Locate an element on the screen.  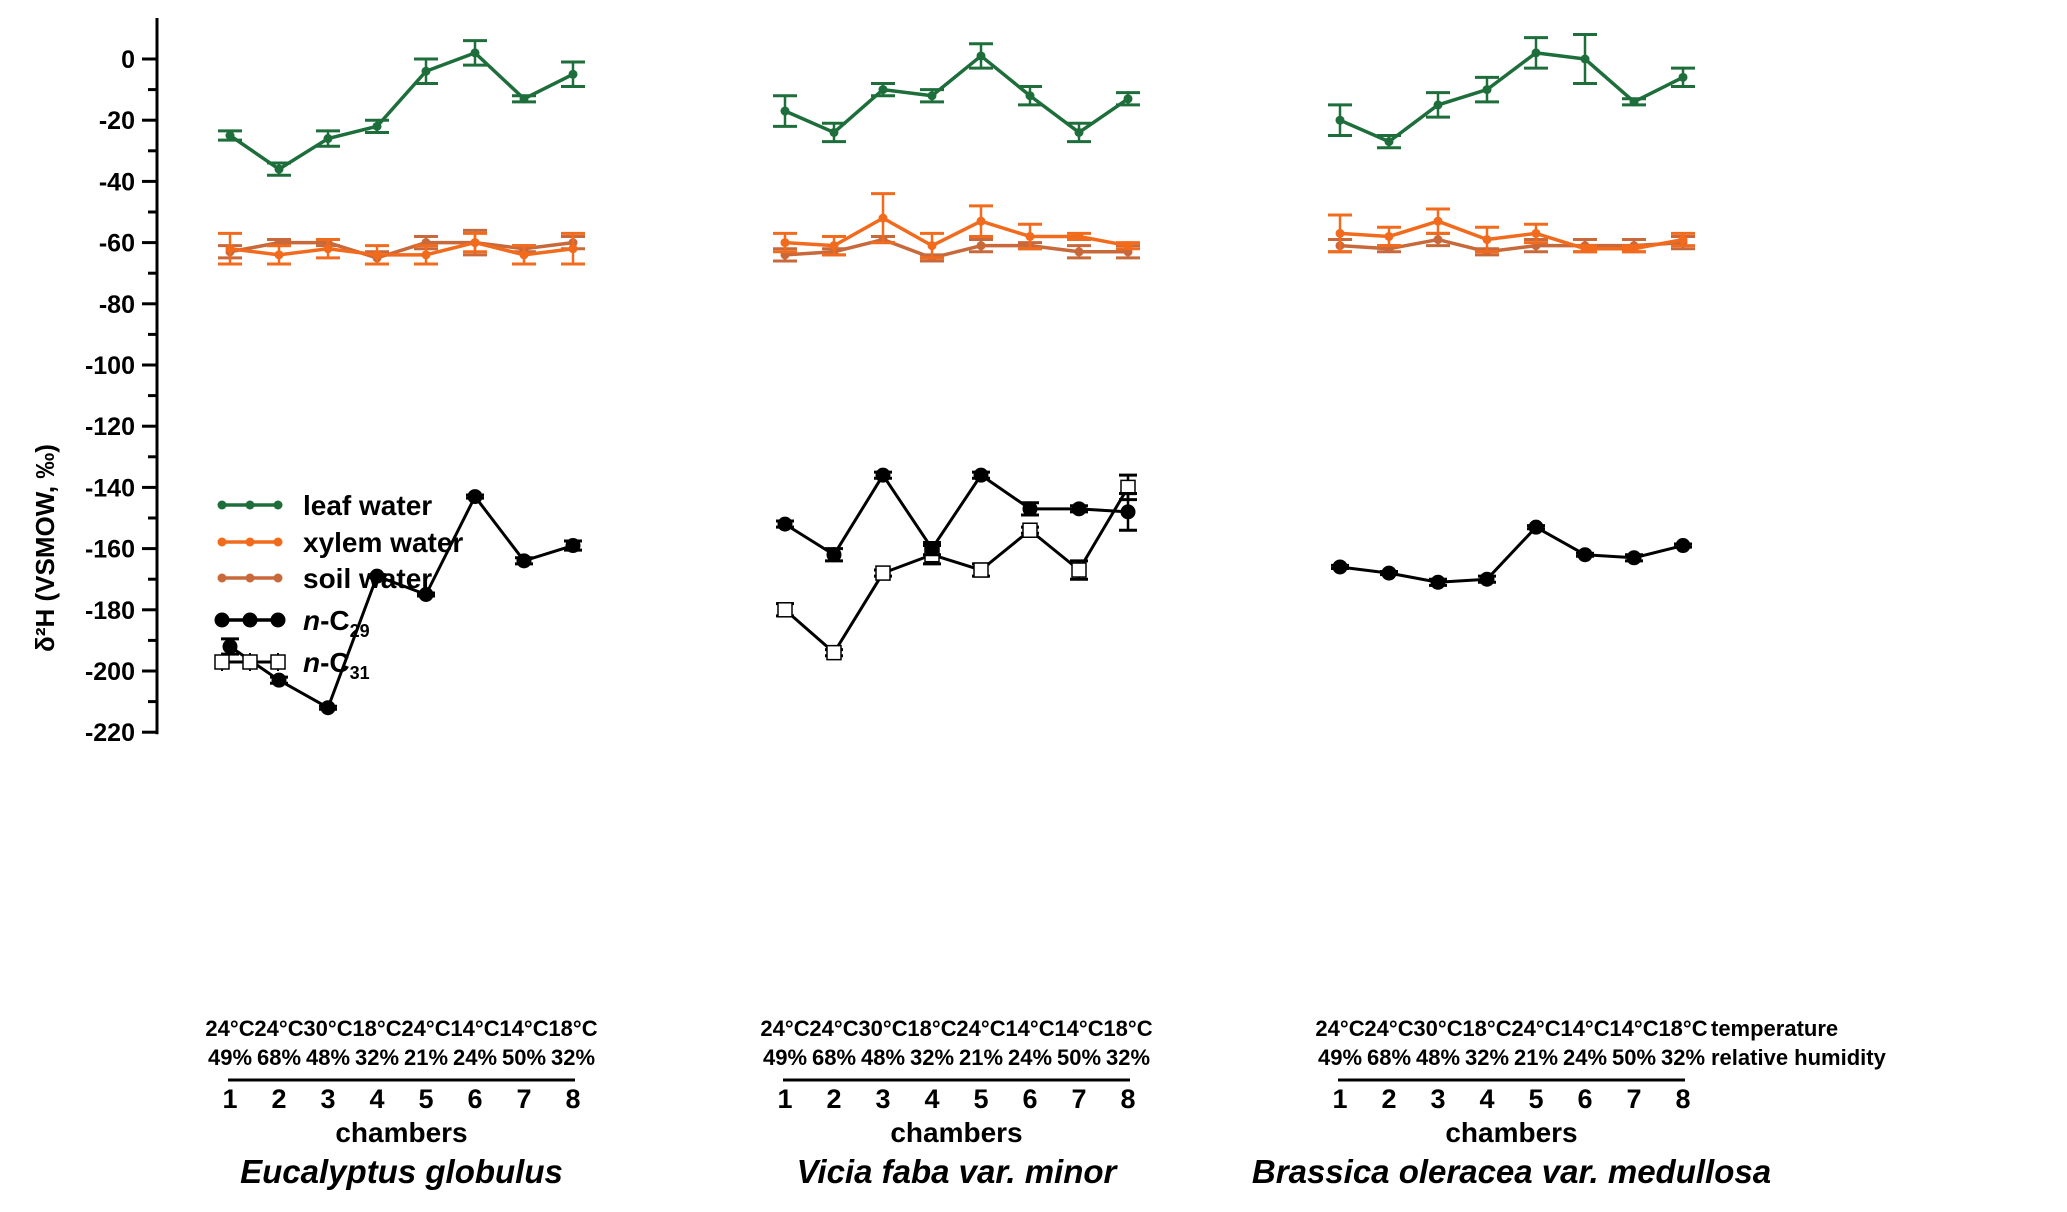
y-tick-label: -220 is located at coordinates (110, 733).